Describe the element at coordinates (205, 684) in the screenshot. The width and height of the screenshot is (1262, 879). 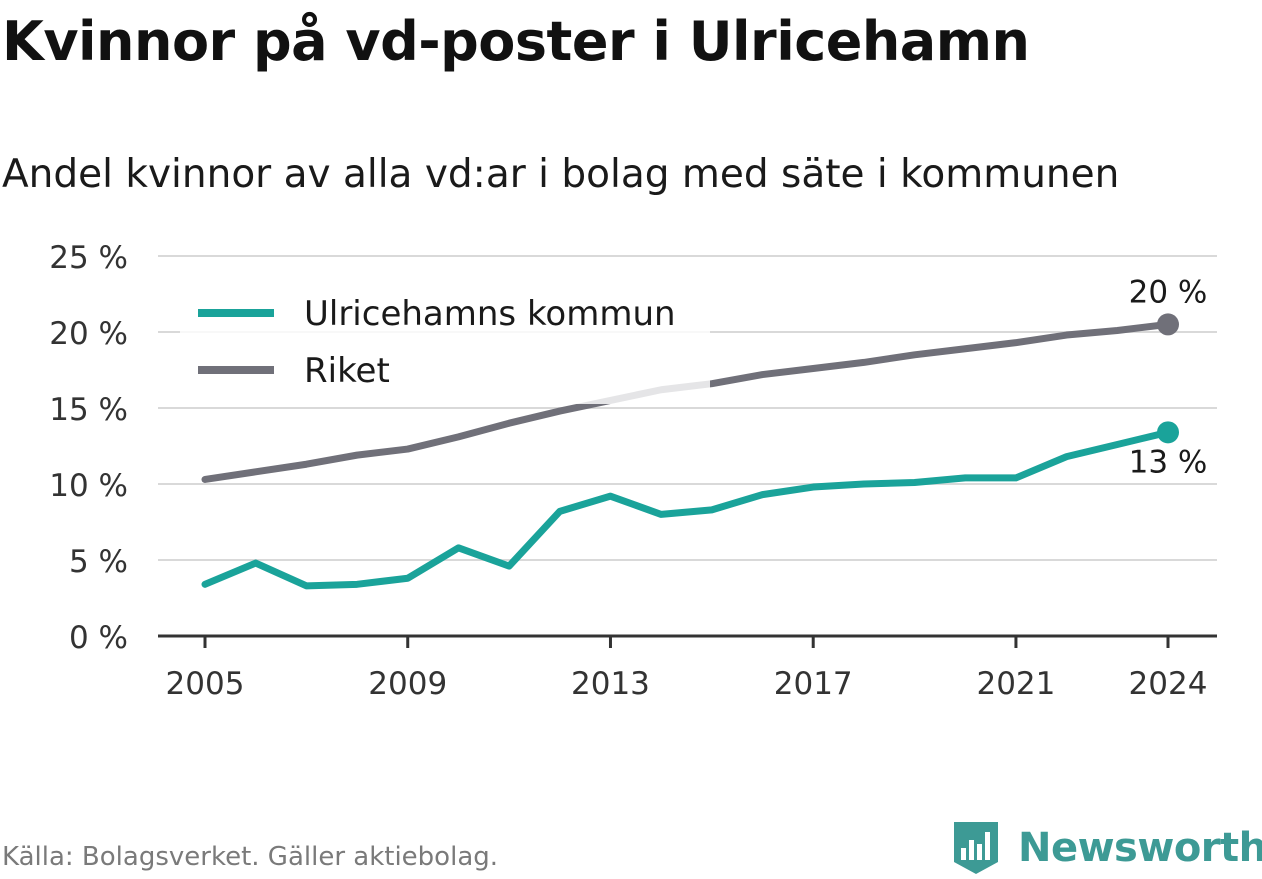
I see `x-tick-label: 2005` at that location.